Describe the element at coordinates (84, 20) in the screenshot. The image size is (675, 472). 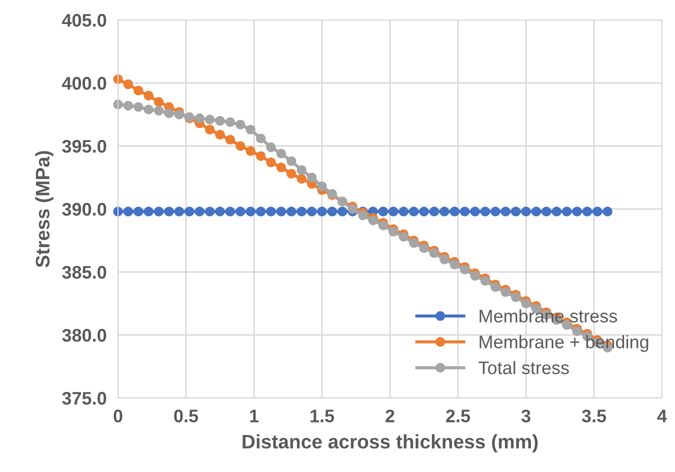
I see `y-tick-label: 405.0` at that location.